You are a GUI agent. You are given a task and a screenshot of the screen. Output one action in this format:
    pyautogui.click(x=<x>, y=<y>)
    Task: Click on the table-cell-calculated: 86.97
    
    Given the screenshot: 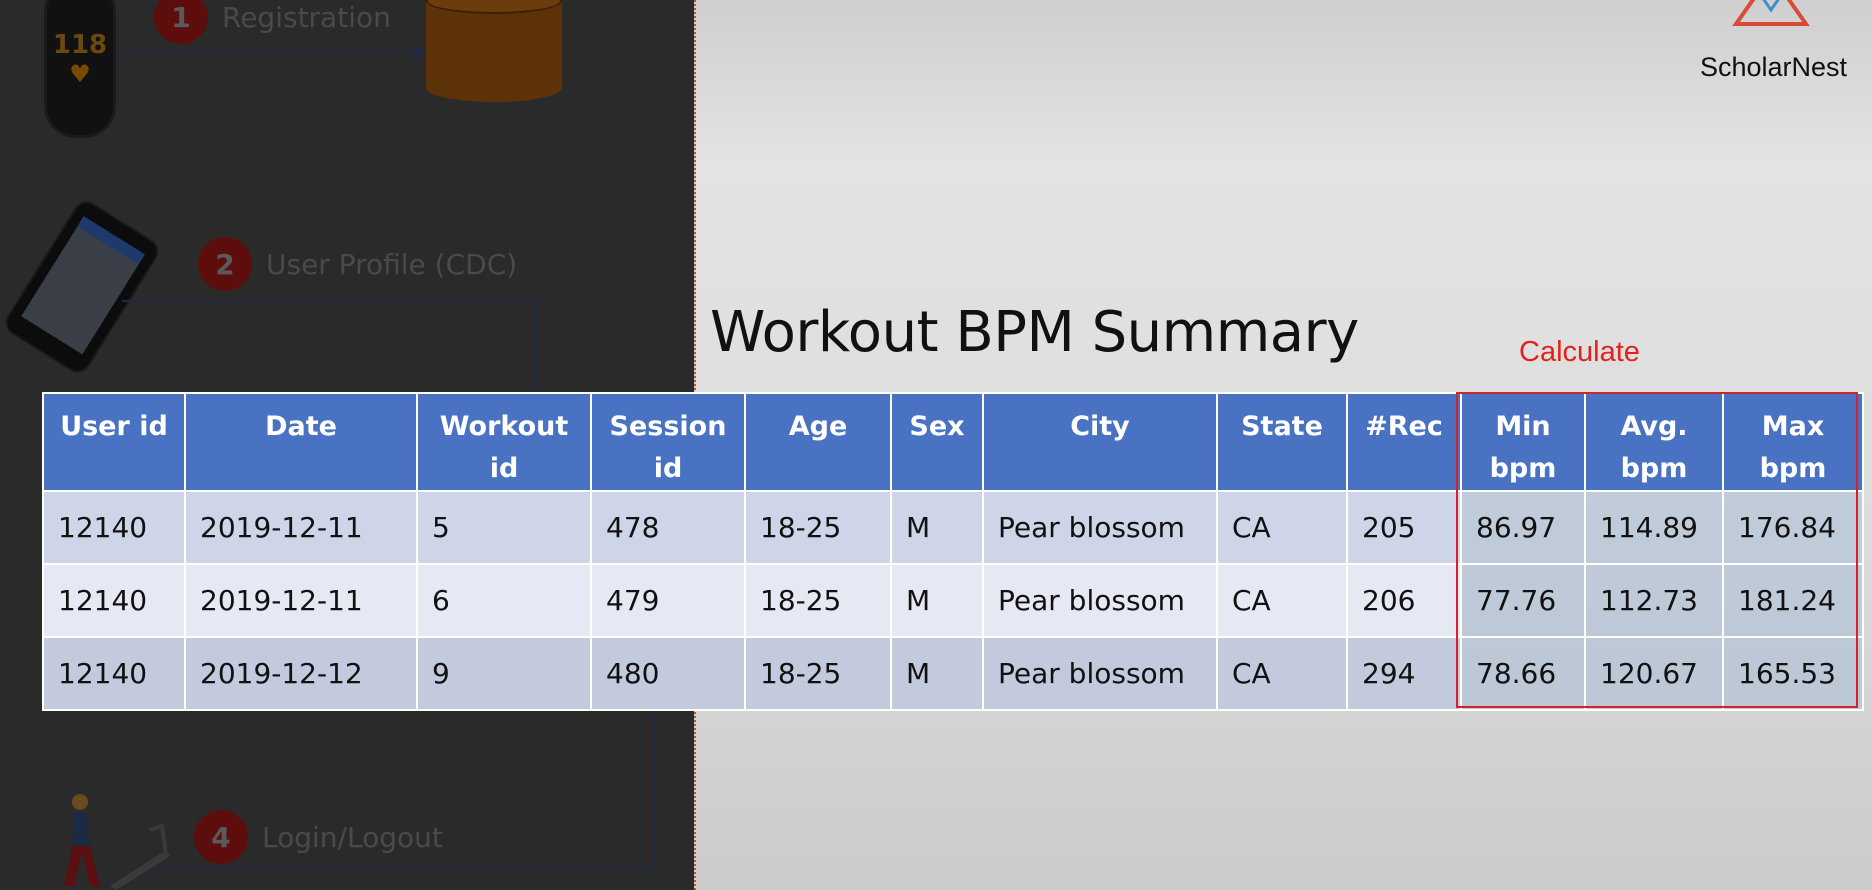 What is the action you would take?
    pyautogui.click(x=1523, y=527)
    